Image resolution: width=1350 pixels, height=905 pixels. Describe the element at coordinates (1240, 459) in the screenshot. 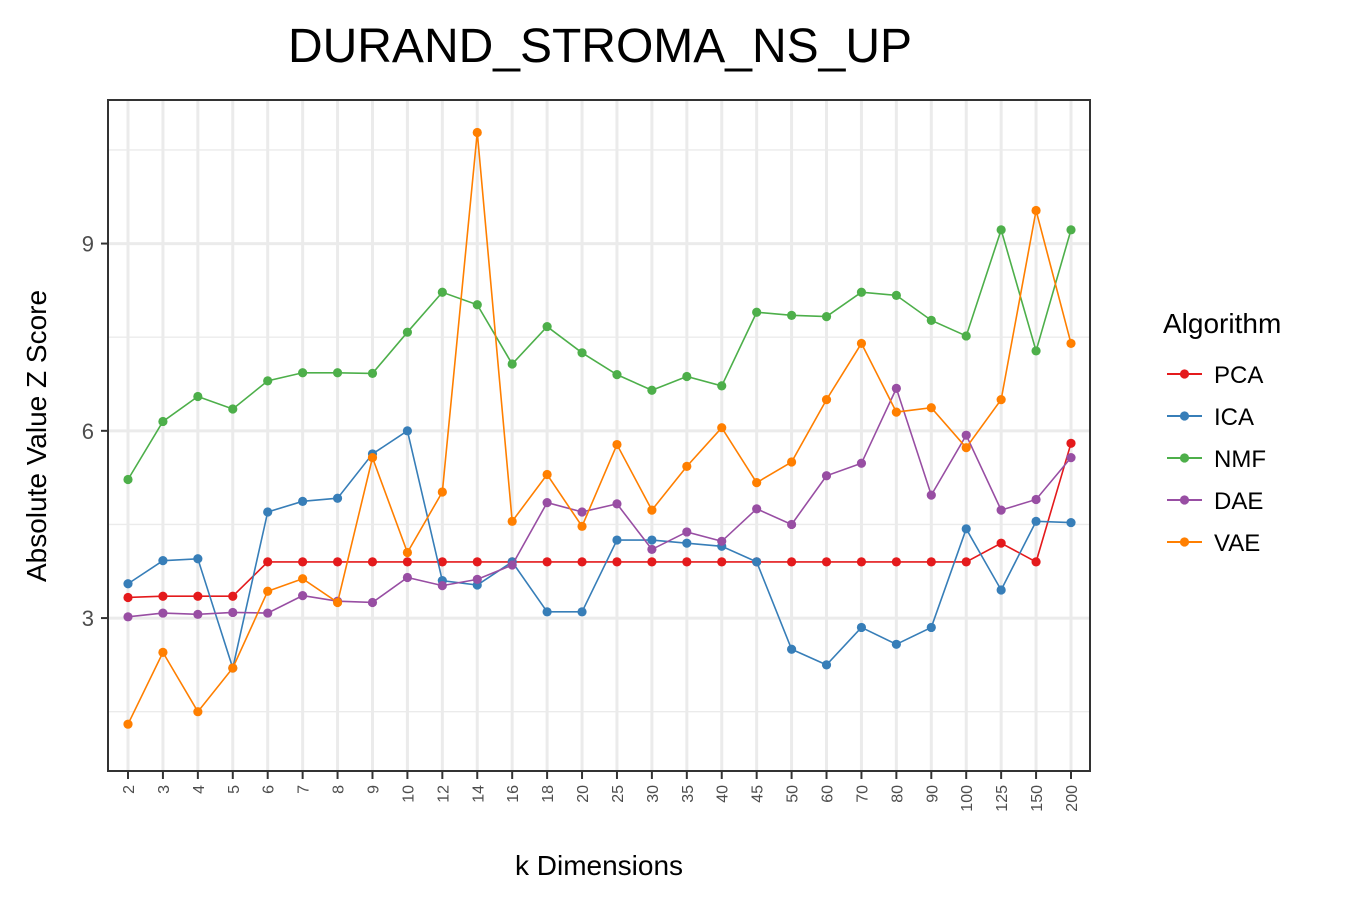

I see `legend-label-nmf: NMF` at that location.